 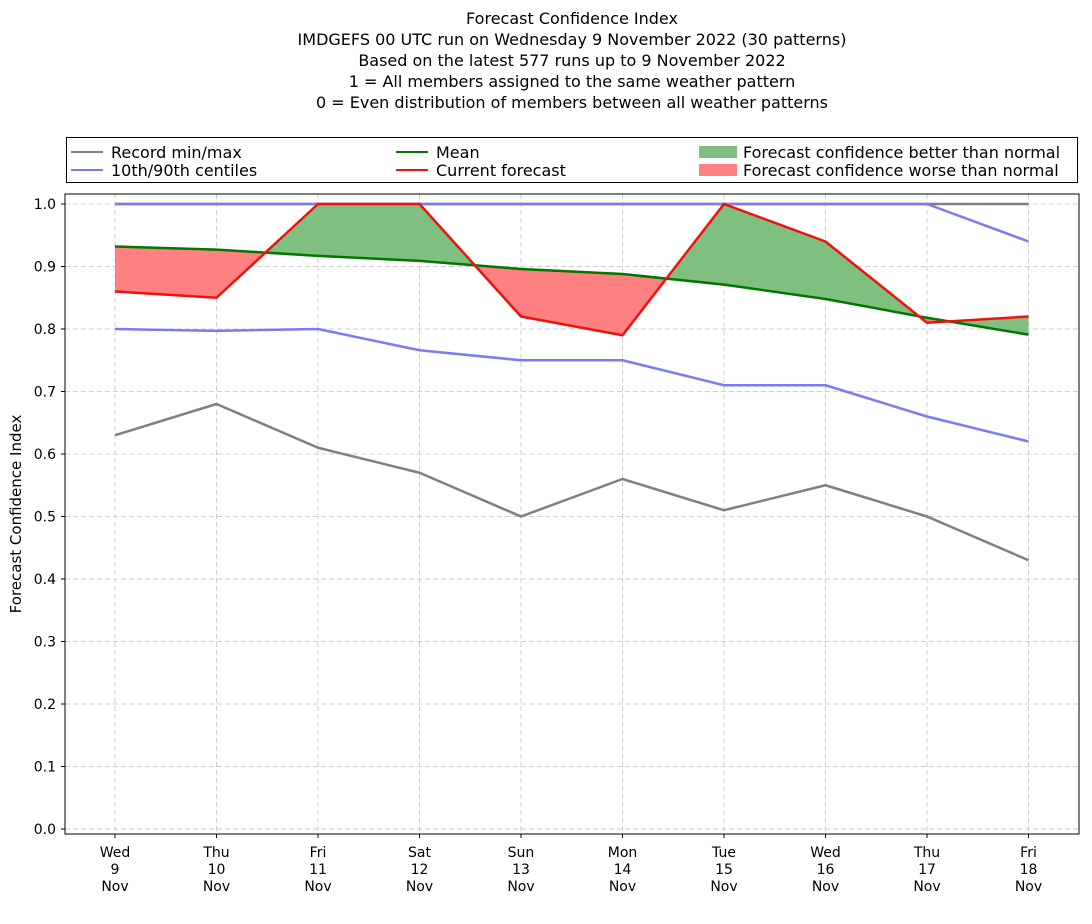 I want to click on series-line-record_min, so click(x=571, y=482).